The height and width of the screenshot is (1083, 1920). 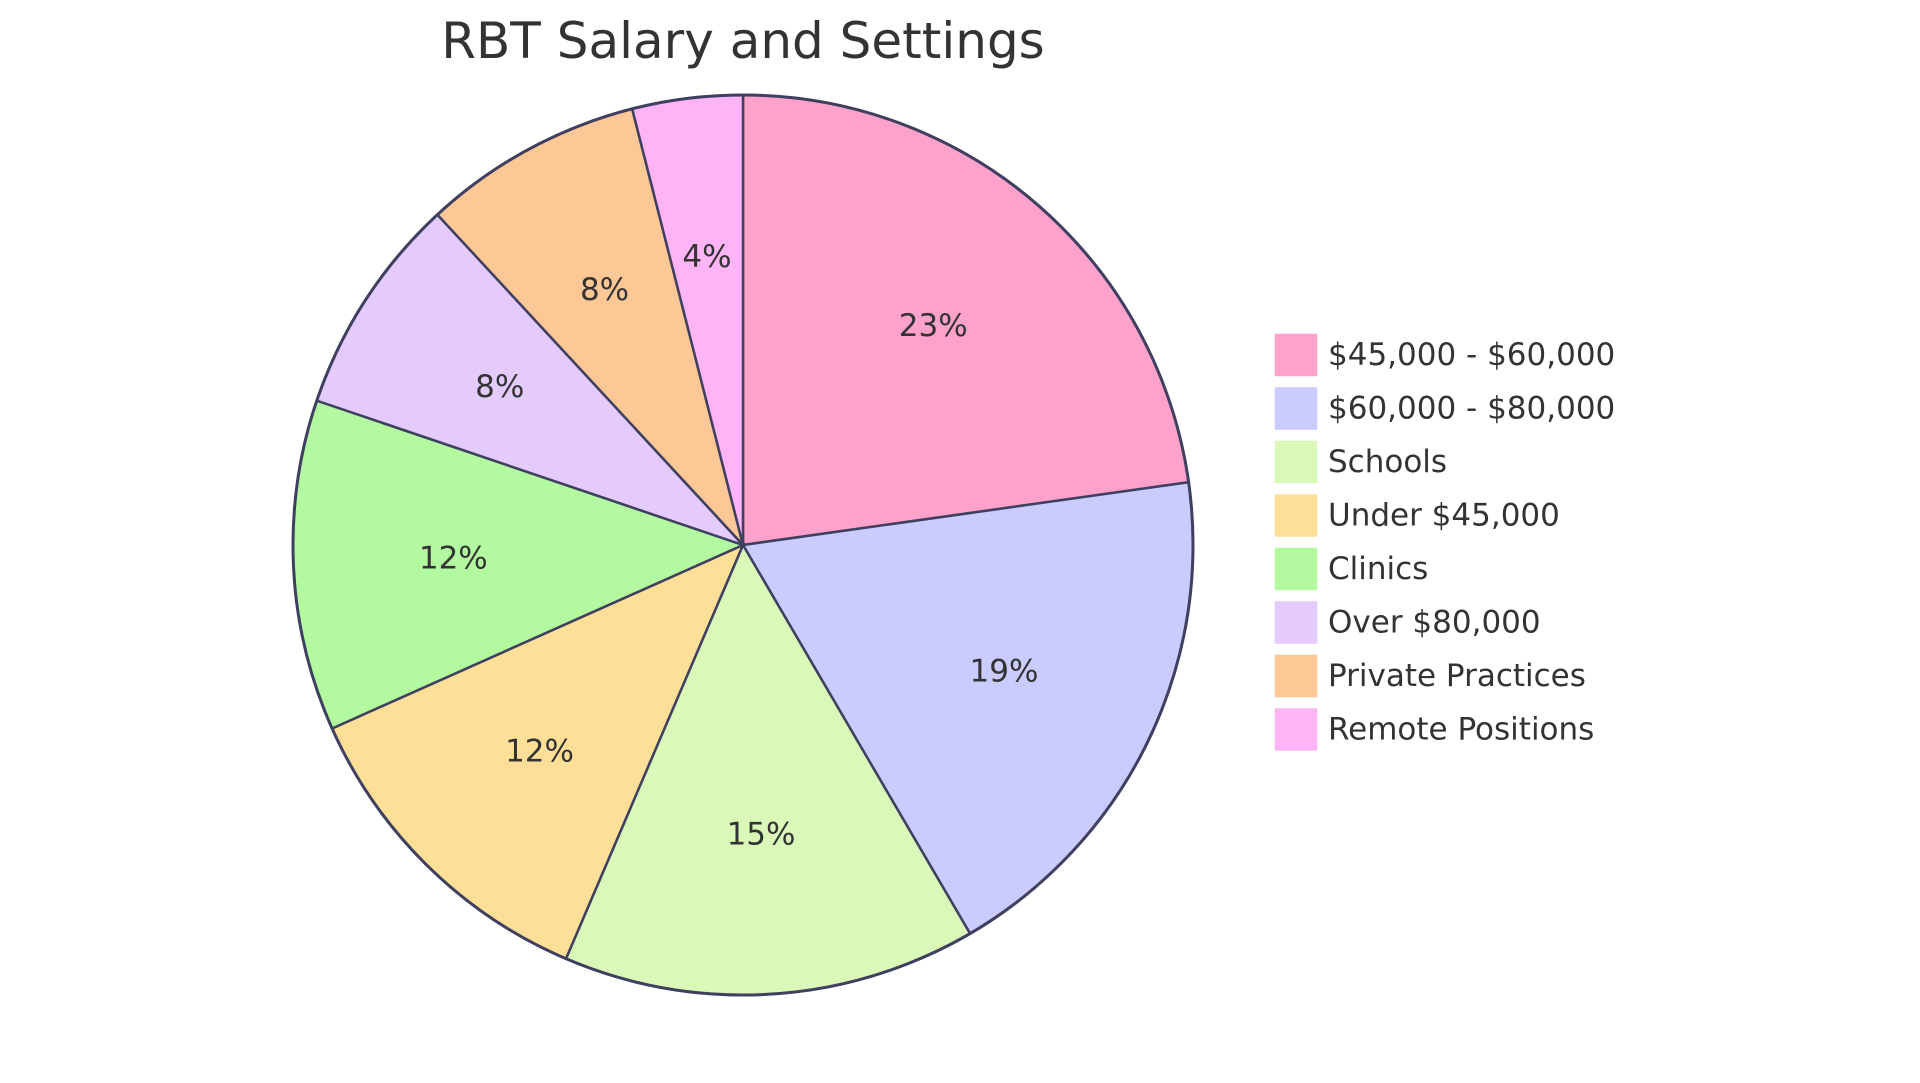 I want to click on legend-label: Schools, so click(x=1387, y=462).